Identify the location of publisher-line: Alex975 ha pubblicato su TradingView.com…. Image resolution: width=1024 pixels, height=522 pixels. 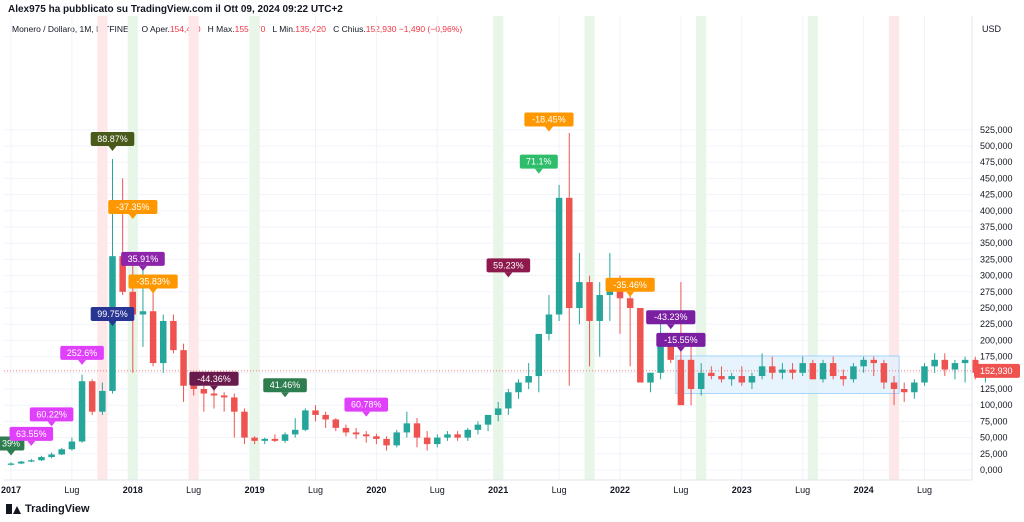
(175, 9).